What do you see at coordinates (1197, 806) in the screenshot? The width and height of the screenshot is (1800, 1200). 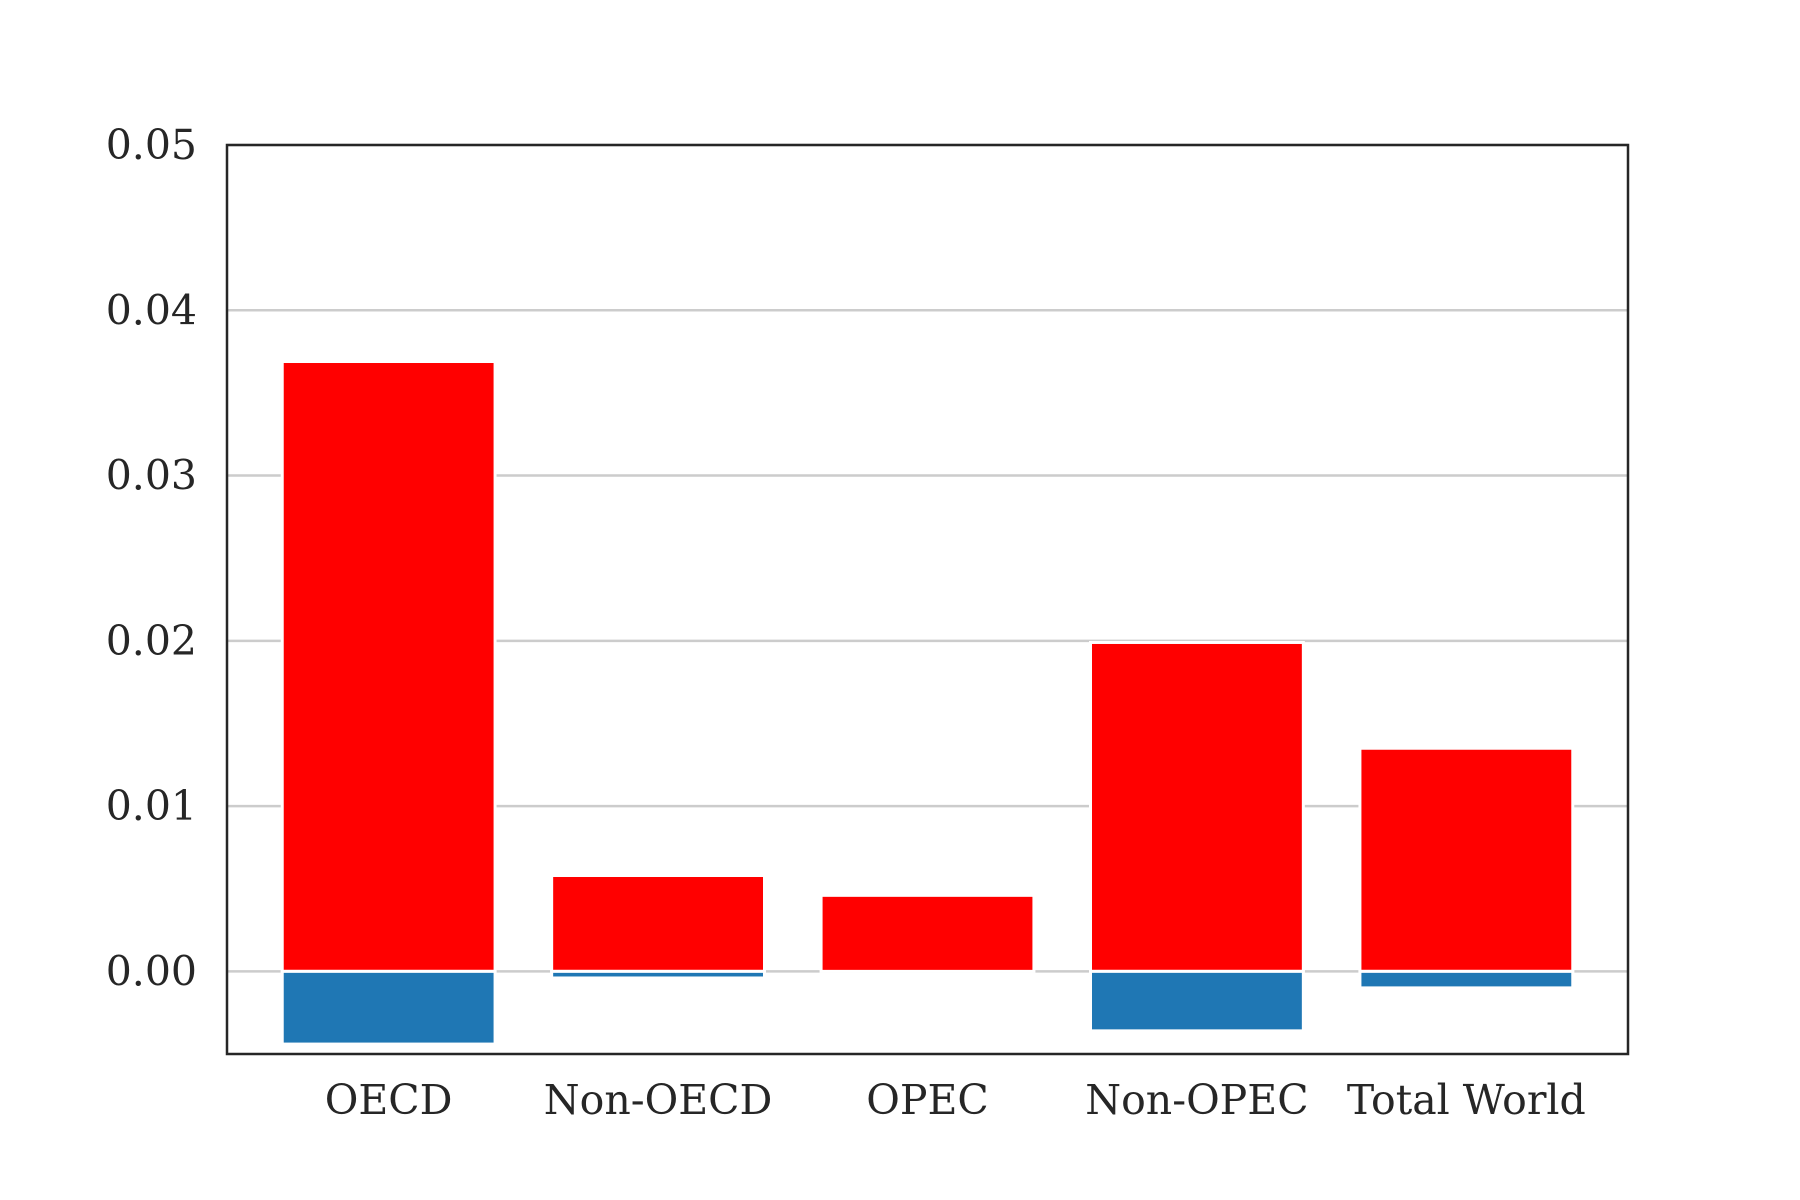 I see `bar-non-opec-series1` at bounding box center [1197, 806].